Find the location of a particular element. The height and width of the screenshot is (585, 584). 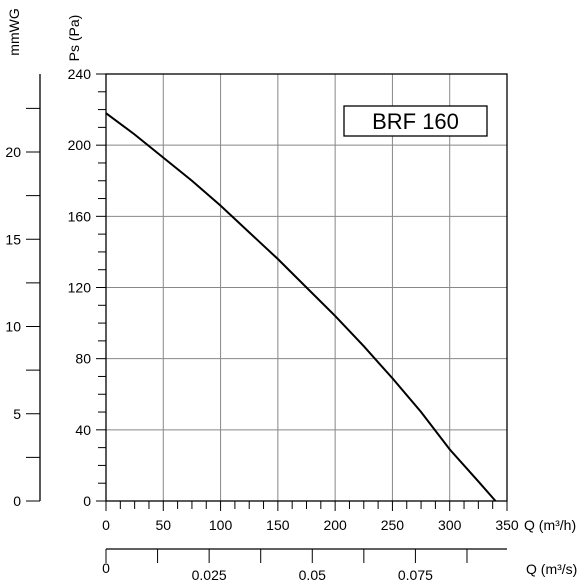

y-tick-label: 160 is located at coordinates (80, 216).